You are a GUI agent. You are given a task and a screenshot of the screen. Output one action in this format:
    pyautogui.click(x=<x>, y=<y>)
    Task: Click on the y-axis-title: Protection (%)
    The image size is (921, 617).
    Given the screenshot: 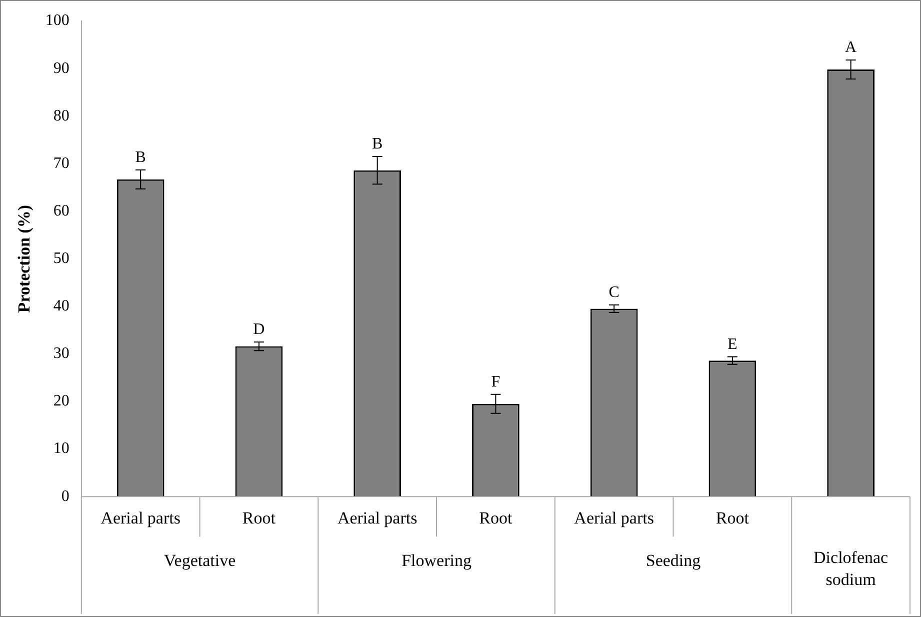 What is the action you would take?
    pyautogui.click(x=24, y=258)
    